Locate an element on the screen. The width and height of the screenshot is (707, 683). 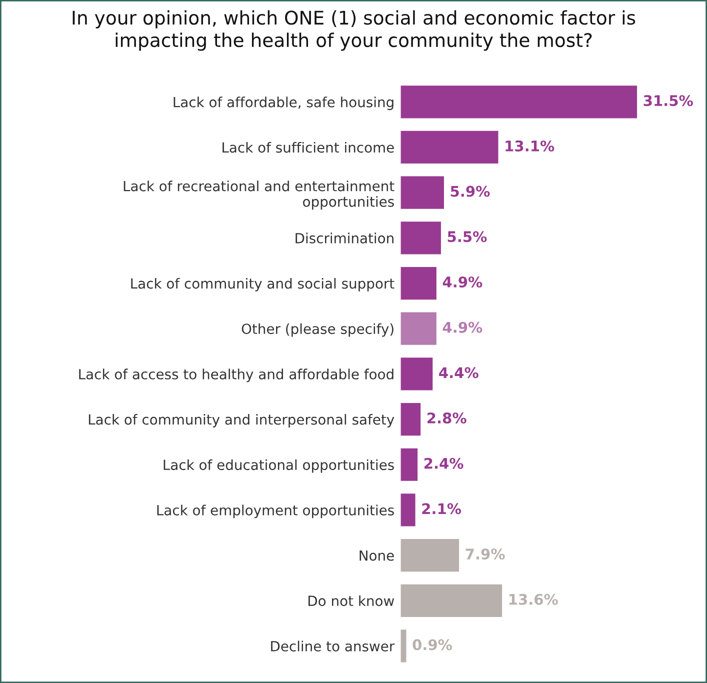
data-label: 4.4% is located at coordinates (458, 372).